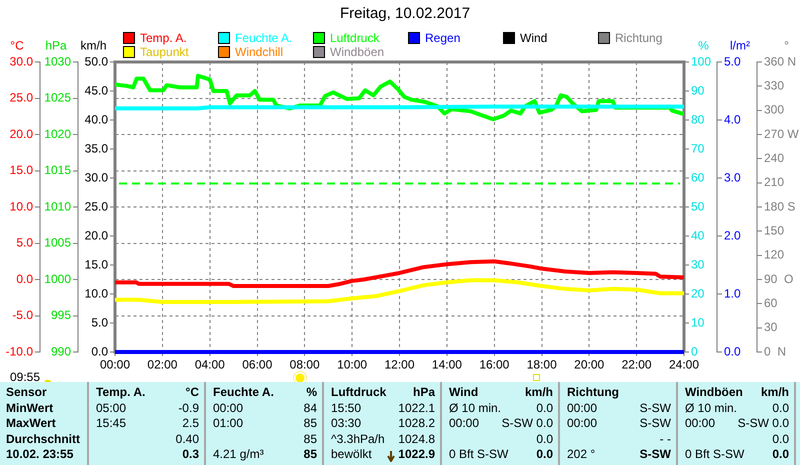 This screenshot has width=810, height=465. Describe the element at coordinates (96, 119) in the screenshot. I see `text: 40.0` at that location.